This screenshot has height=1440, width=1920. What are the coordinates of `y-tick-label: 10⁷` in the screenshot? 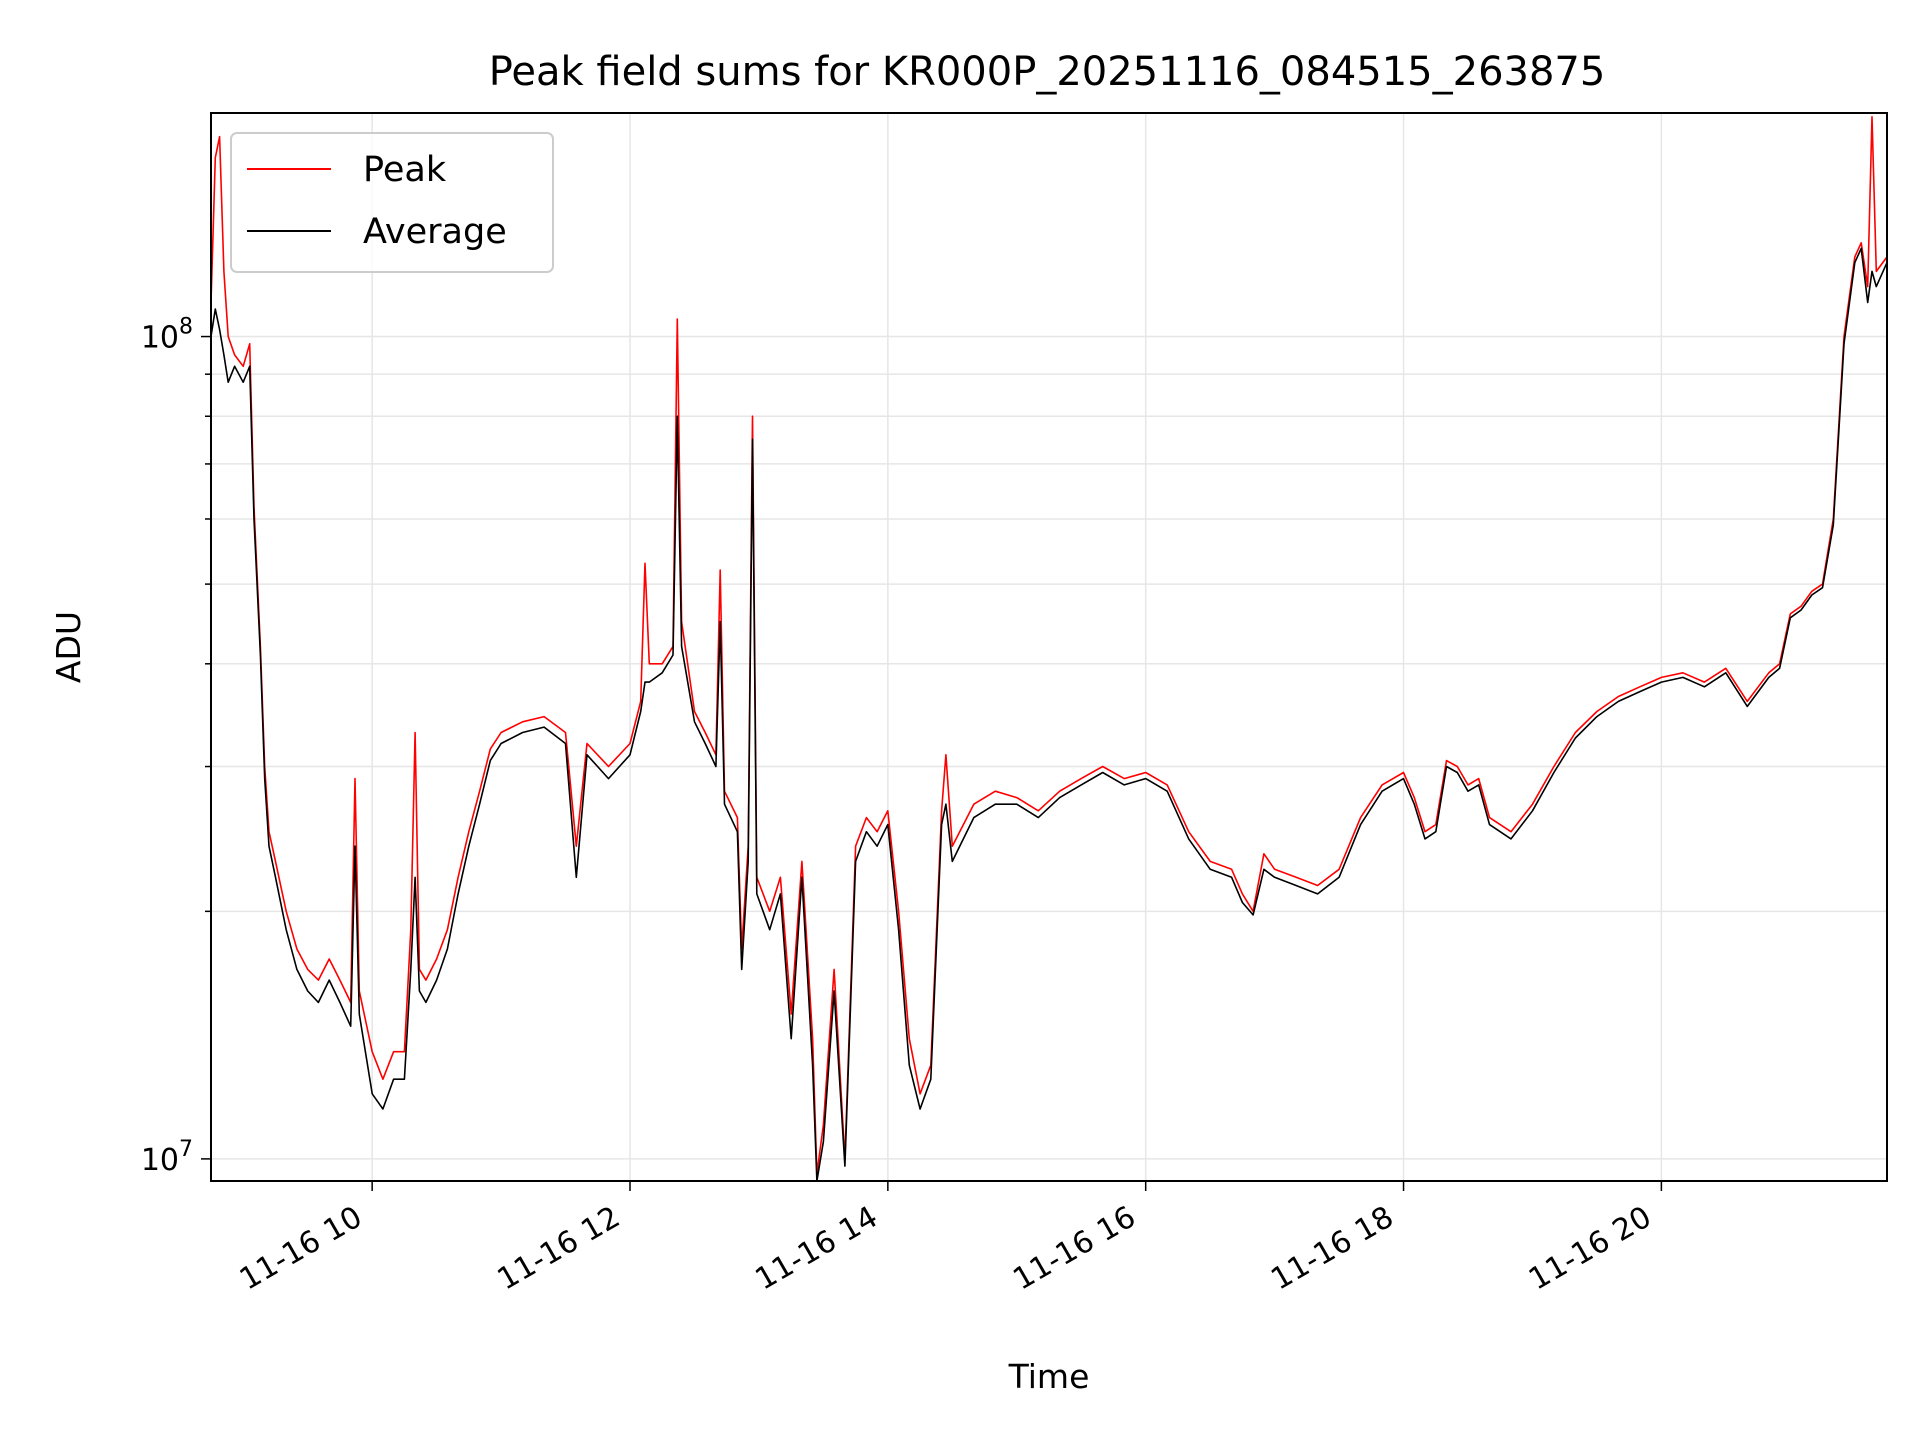 It's located at (167, 1157).